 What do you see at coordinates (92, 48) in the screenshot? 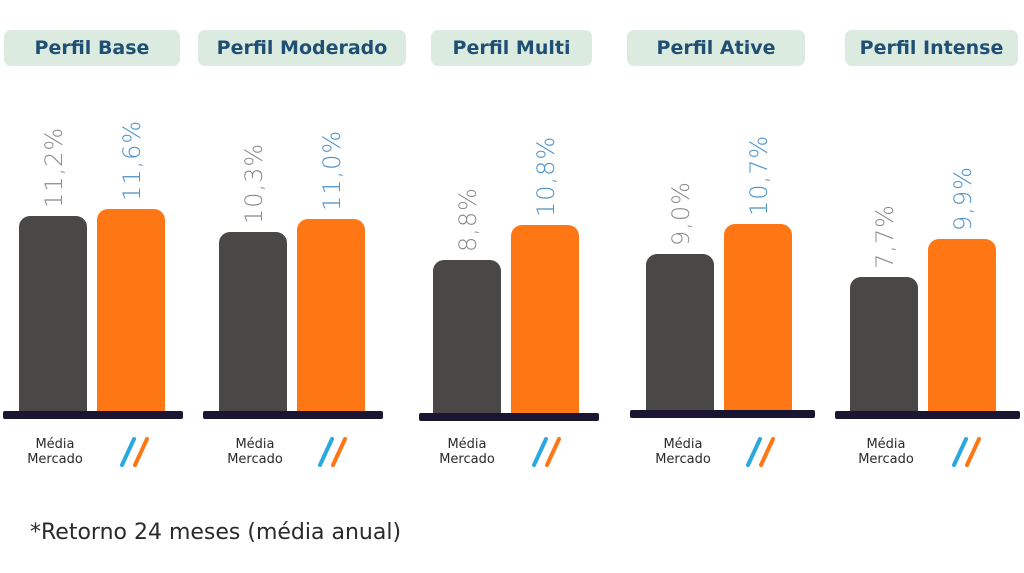
I see `panel-header: Perfil Base` at bounding box center [92, 48].